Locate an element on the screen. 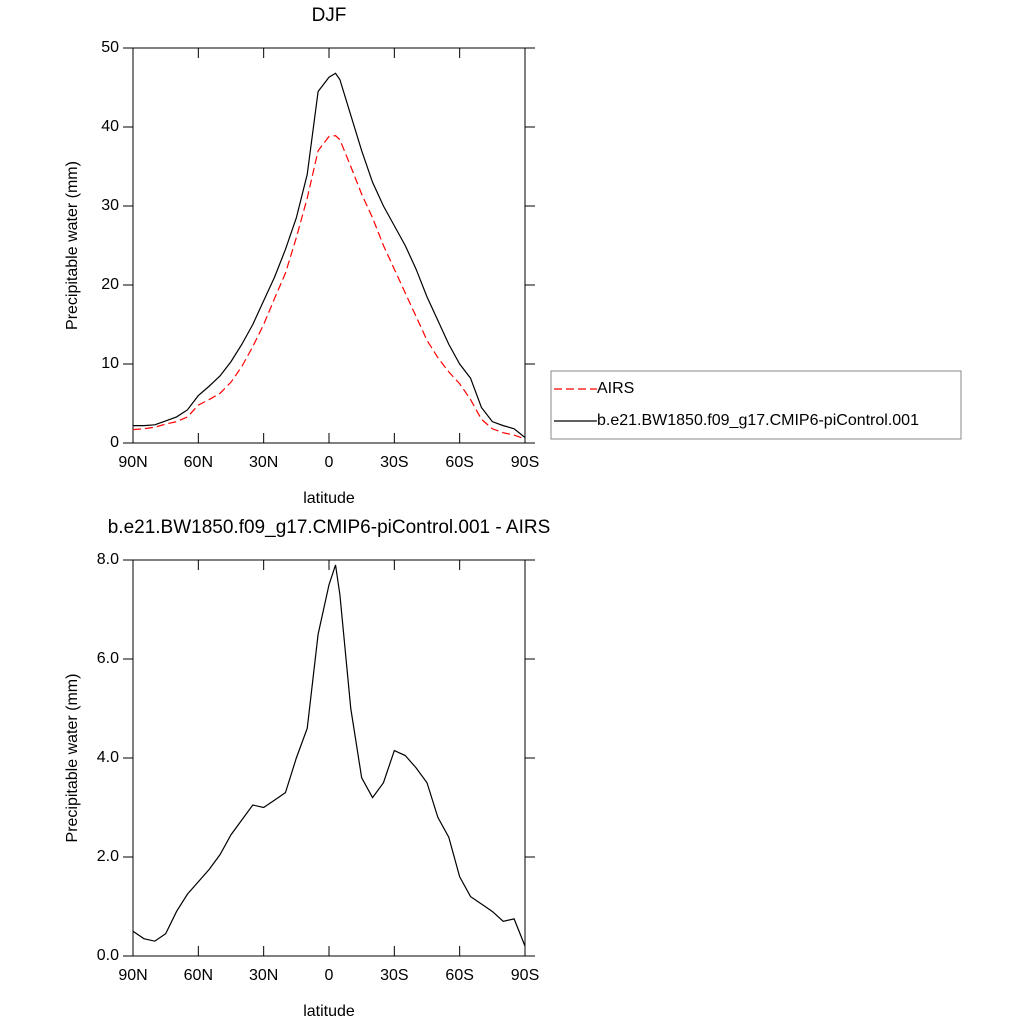  y-tick-label: 4.0 is located at coordinates (108, 757).